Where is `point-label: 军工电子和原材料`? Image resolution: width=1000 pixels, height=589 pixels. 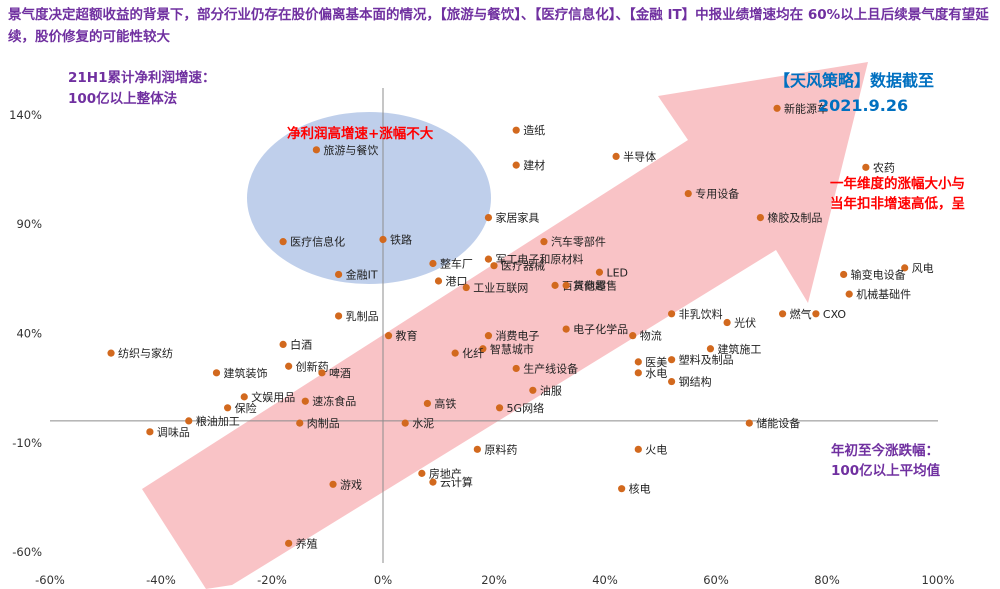 point-label: 军工电子和原材料 is located at coordinates (539, 259).